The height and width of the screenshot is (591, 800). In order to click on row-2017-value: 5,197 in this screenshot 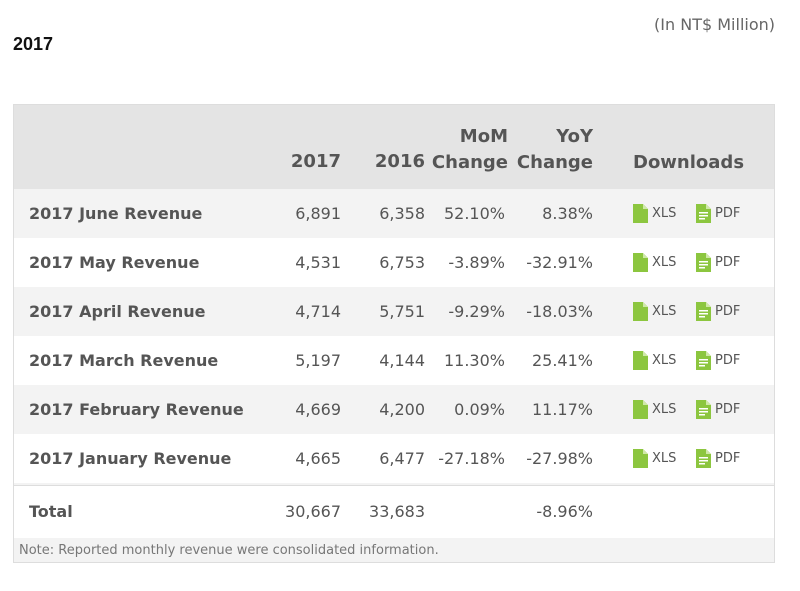, I will do `click(318, 360)`.